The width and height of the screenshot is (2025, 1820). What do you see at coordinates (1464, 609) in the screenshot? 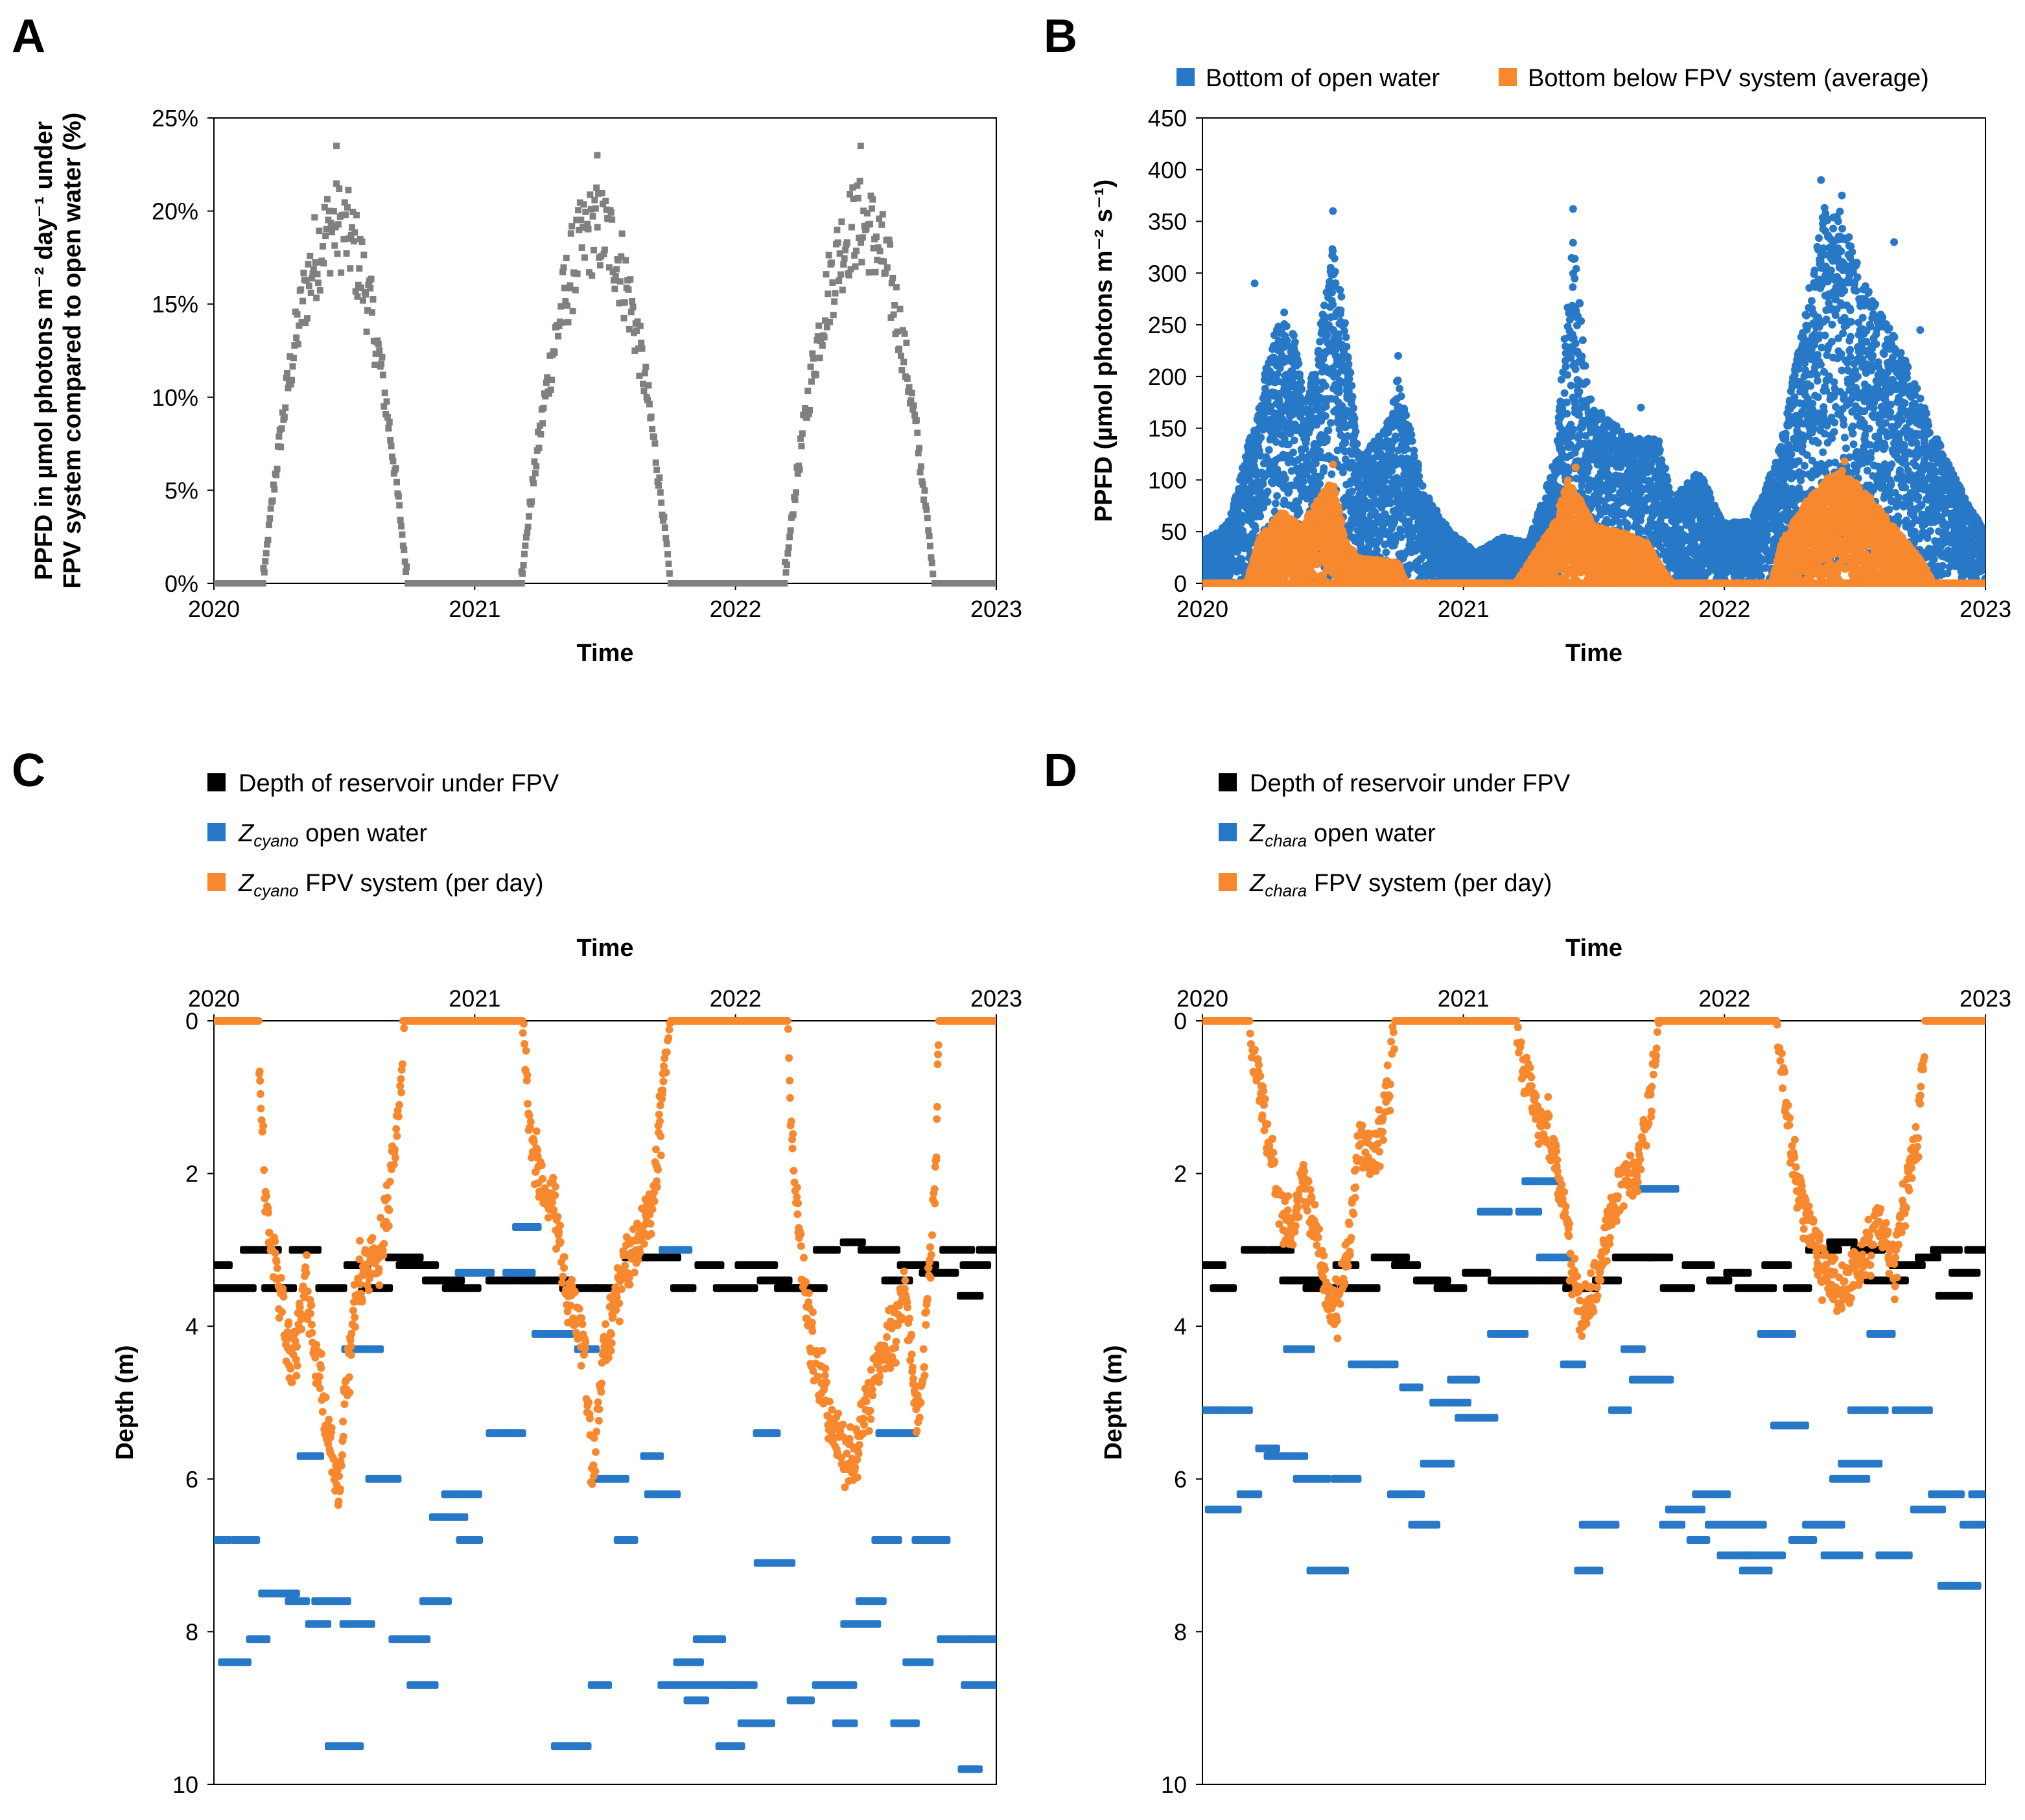
I see `x-tick-label: 2021` at bounding box center [1464, 609].